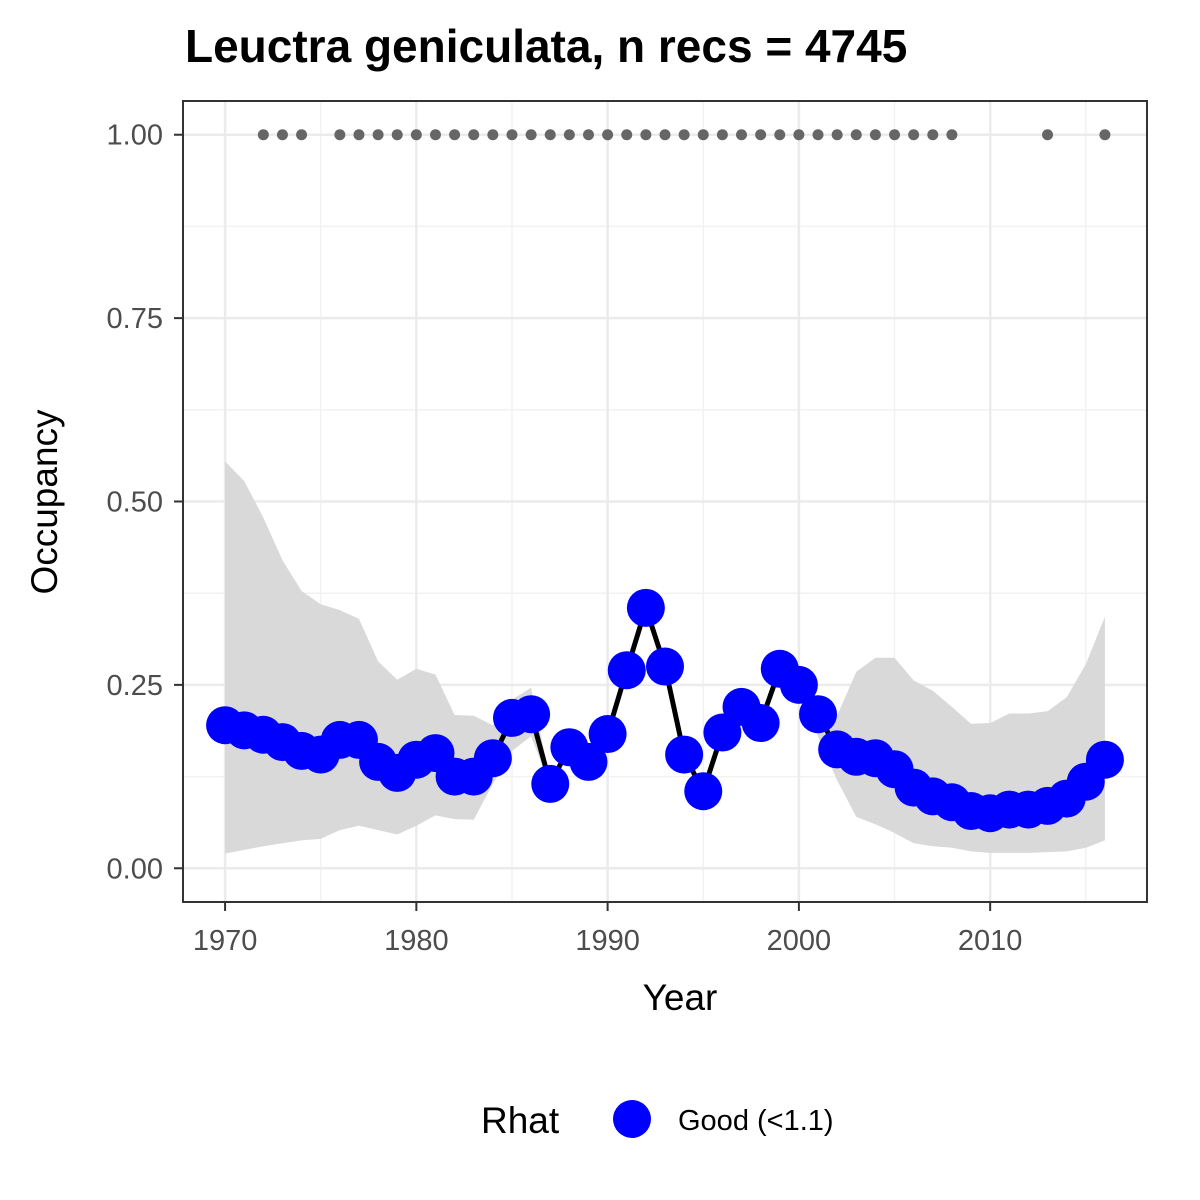 This screenshot has height=1200, width=1200. What do you see at coordinates (742, 135) in the screenshot?
I see `record-dot-1997` at bounding box center [742, 135].